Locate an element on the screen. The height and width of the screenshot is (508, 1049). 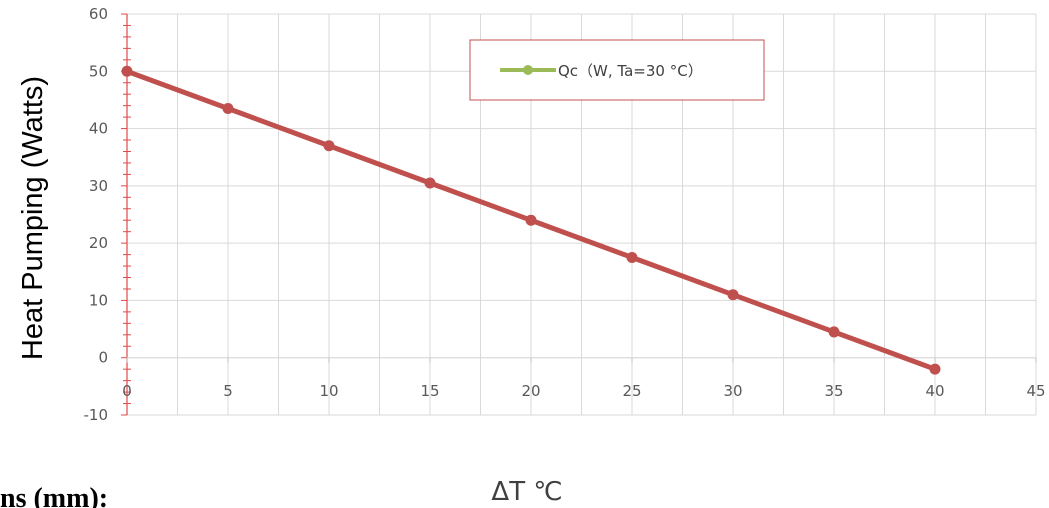
x-axis-label: ΔT ℃ is located at coordinates (526, 492).